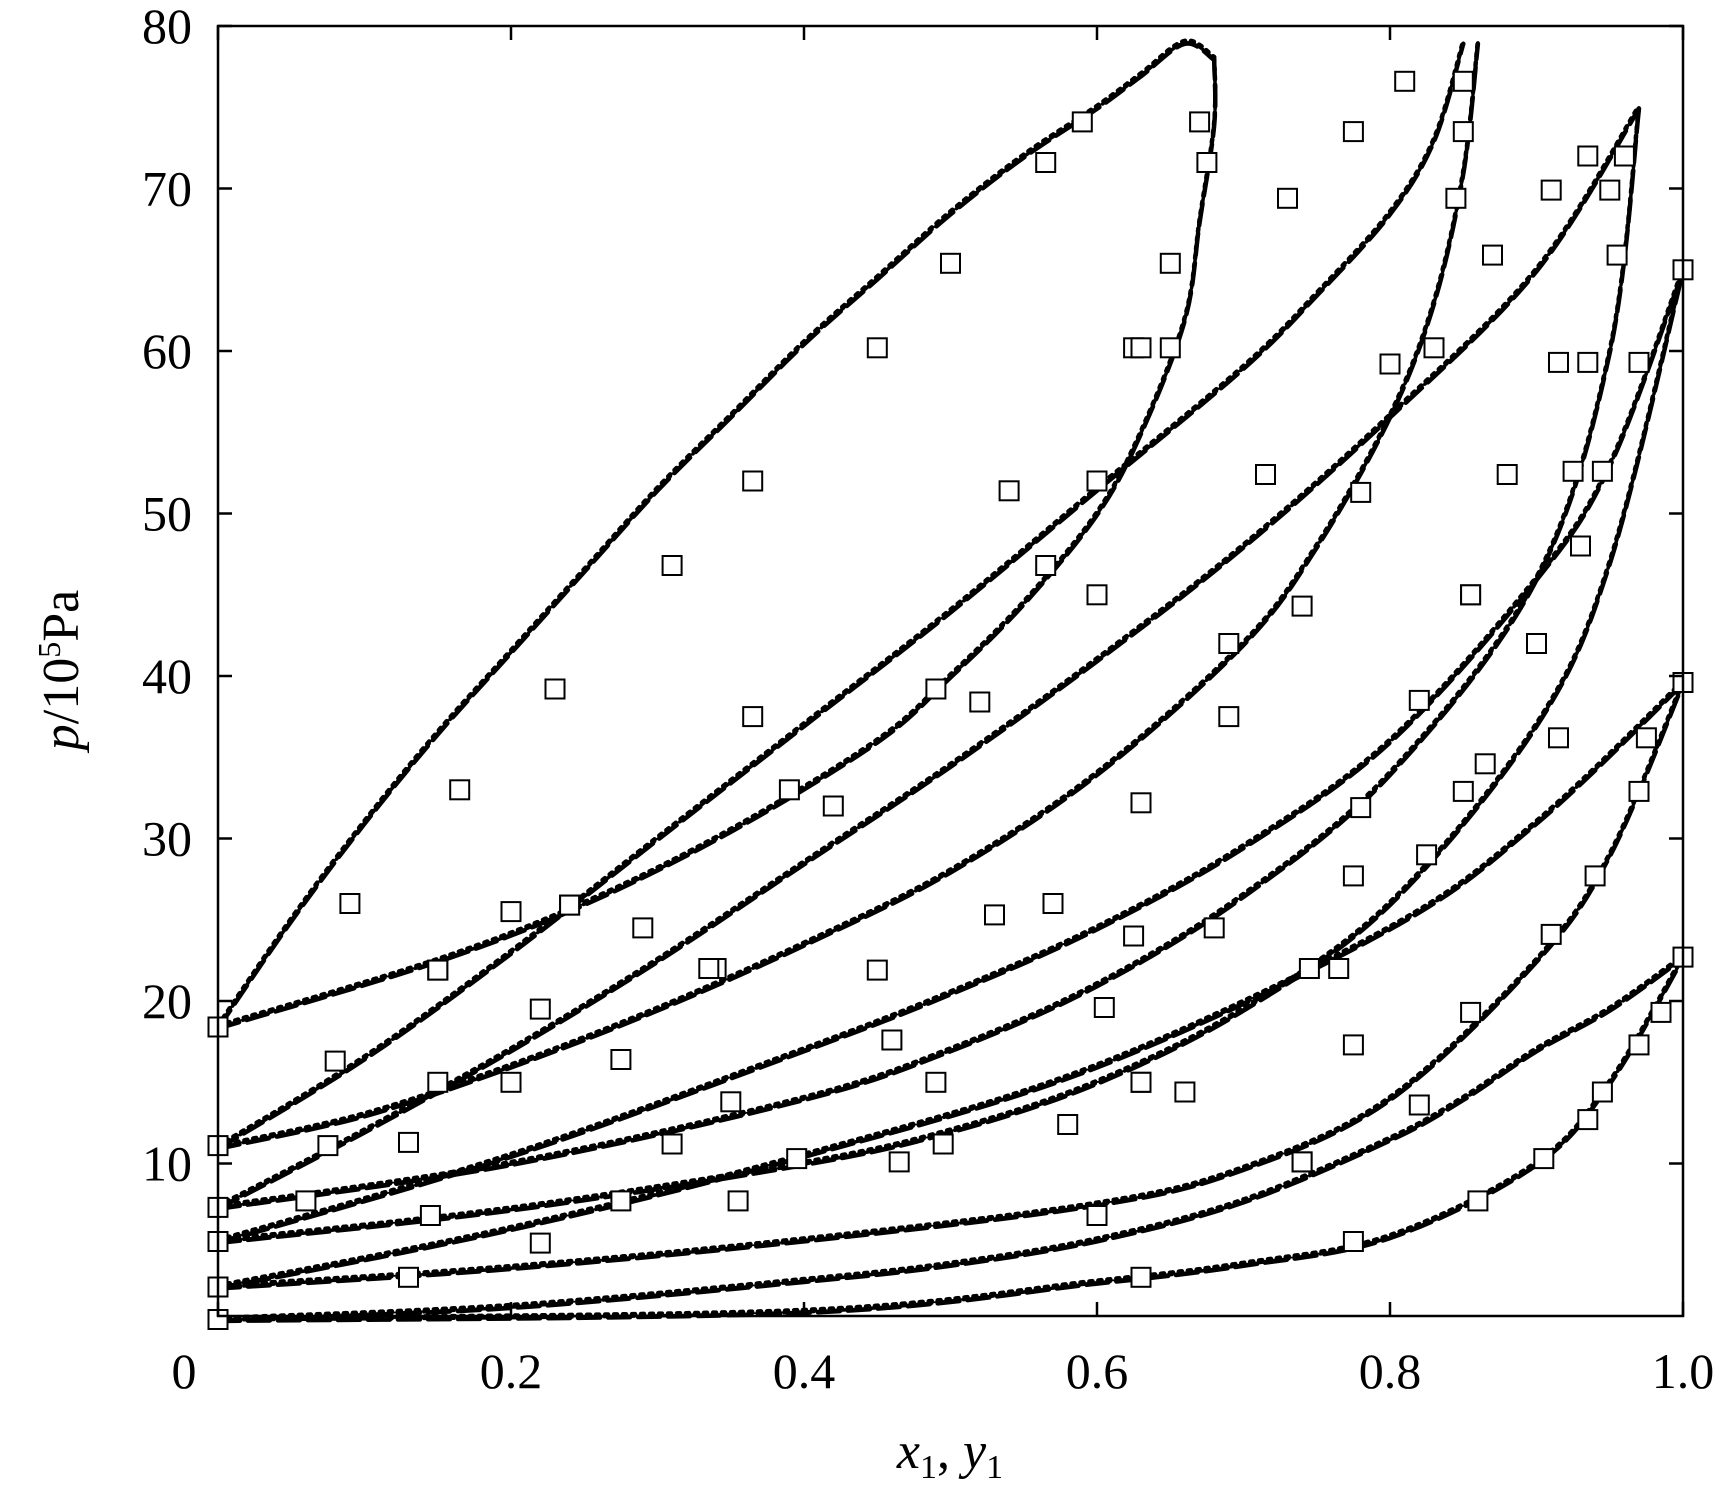 Image resolution: width=1729 pixels, height=1494 pixels. What do you see at coordinates (804, 1371) in the screenshot?
I see `x-tick-label: 0.4` at bounding box center [804, 1371].